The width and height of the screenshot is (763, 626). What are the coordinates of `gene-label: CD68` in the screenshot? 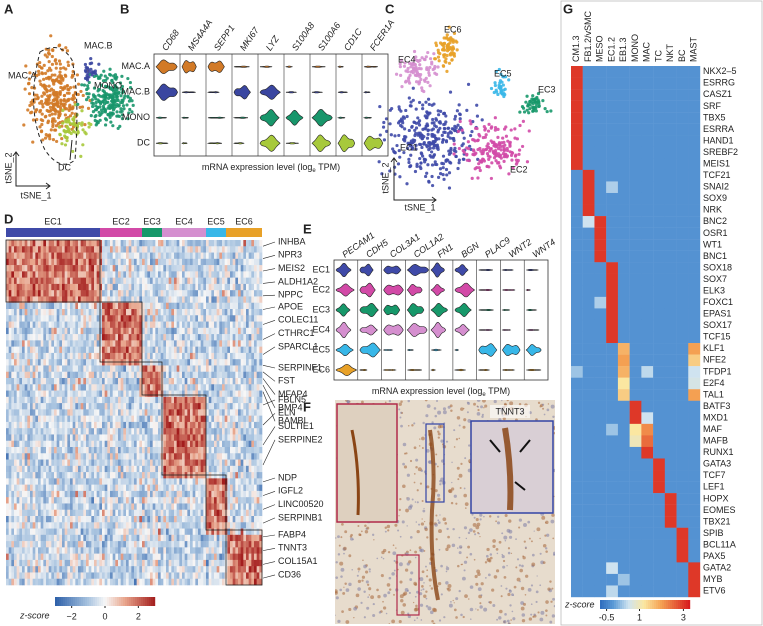 It's located at (170, 40).